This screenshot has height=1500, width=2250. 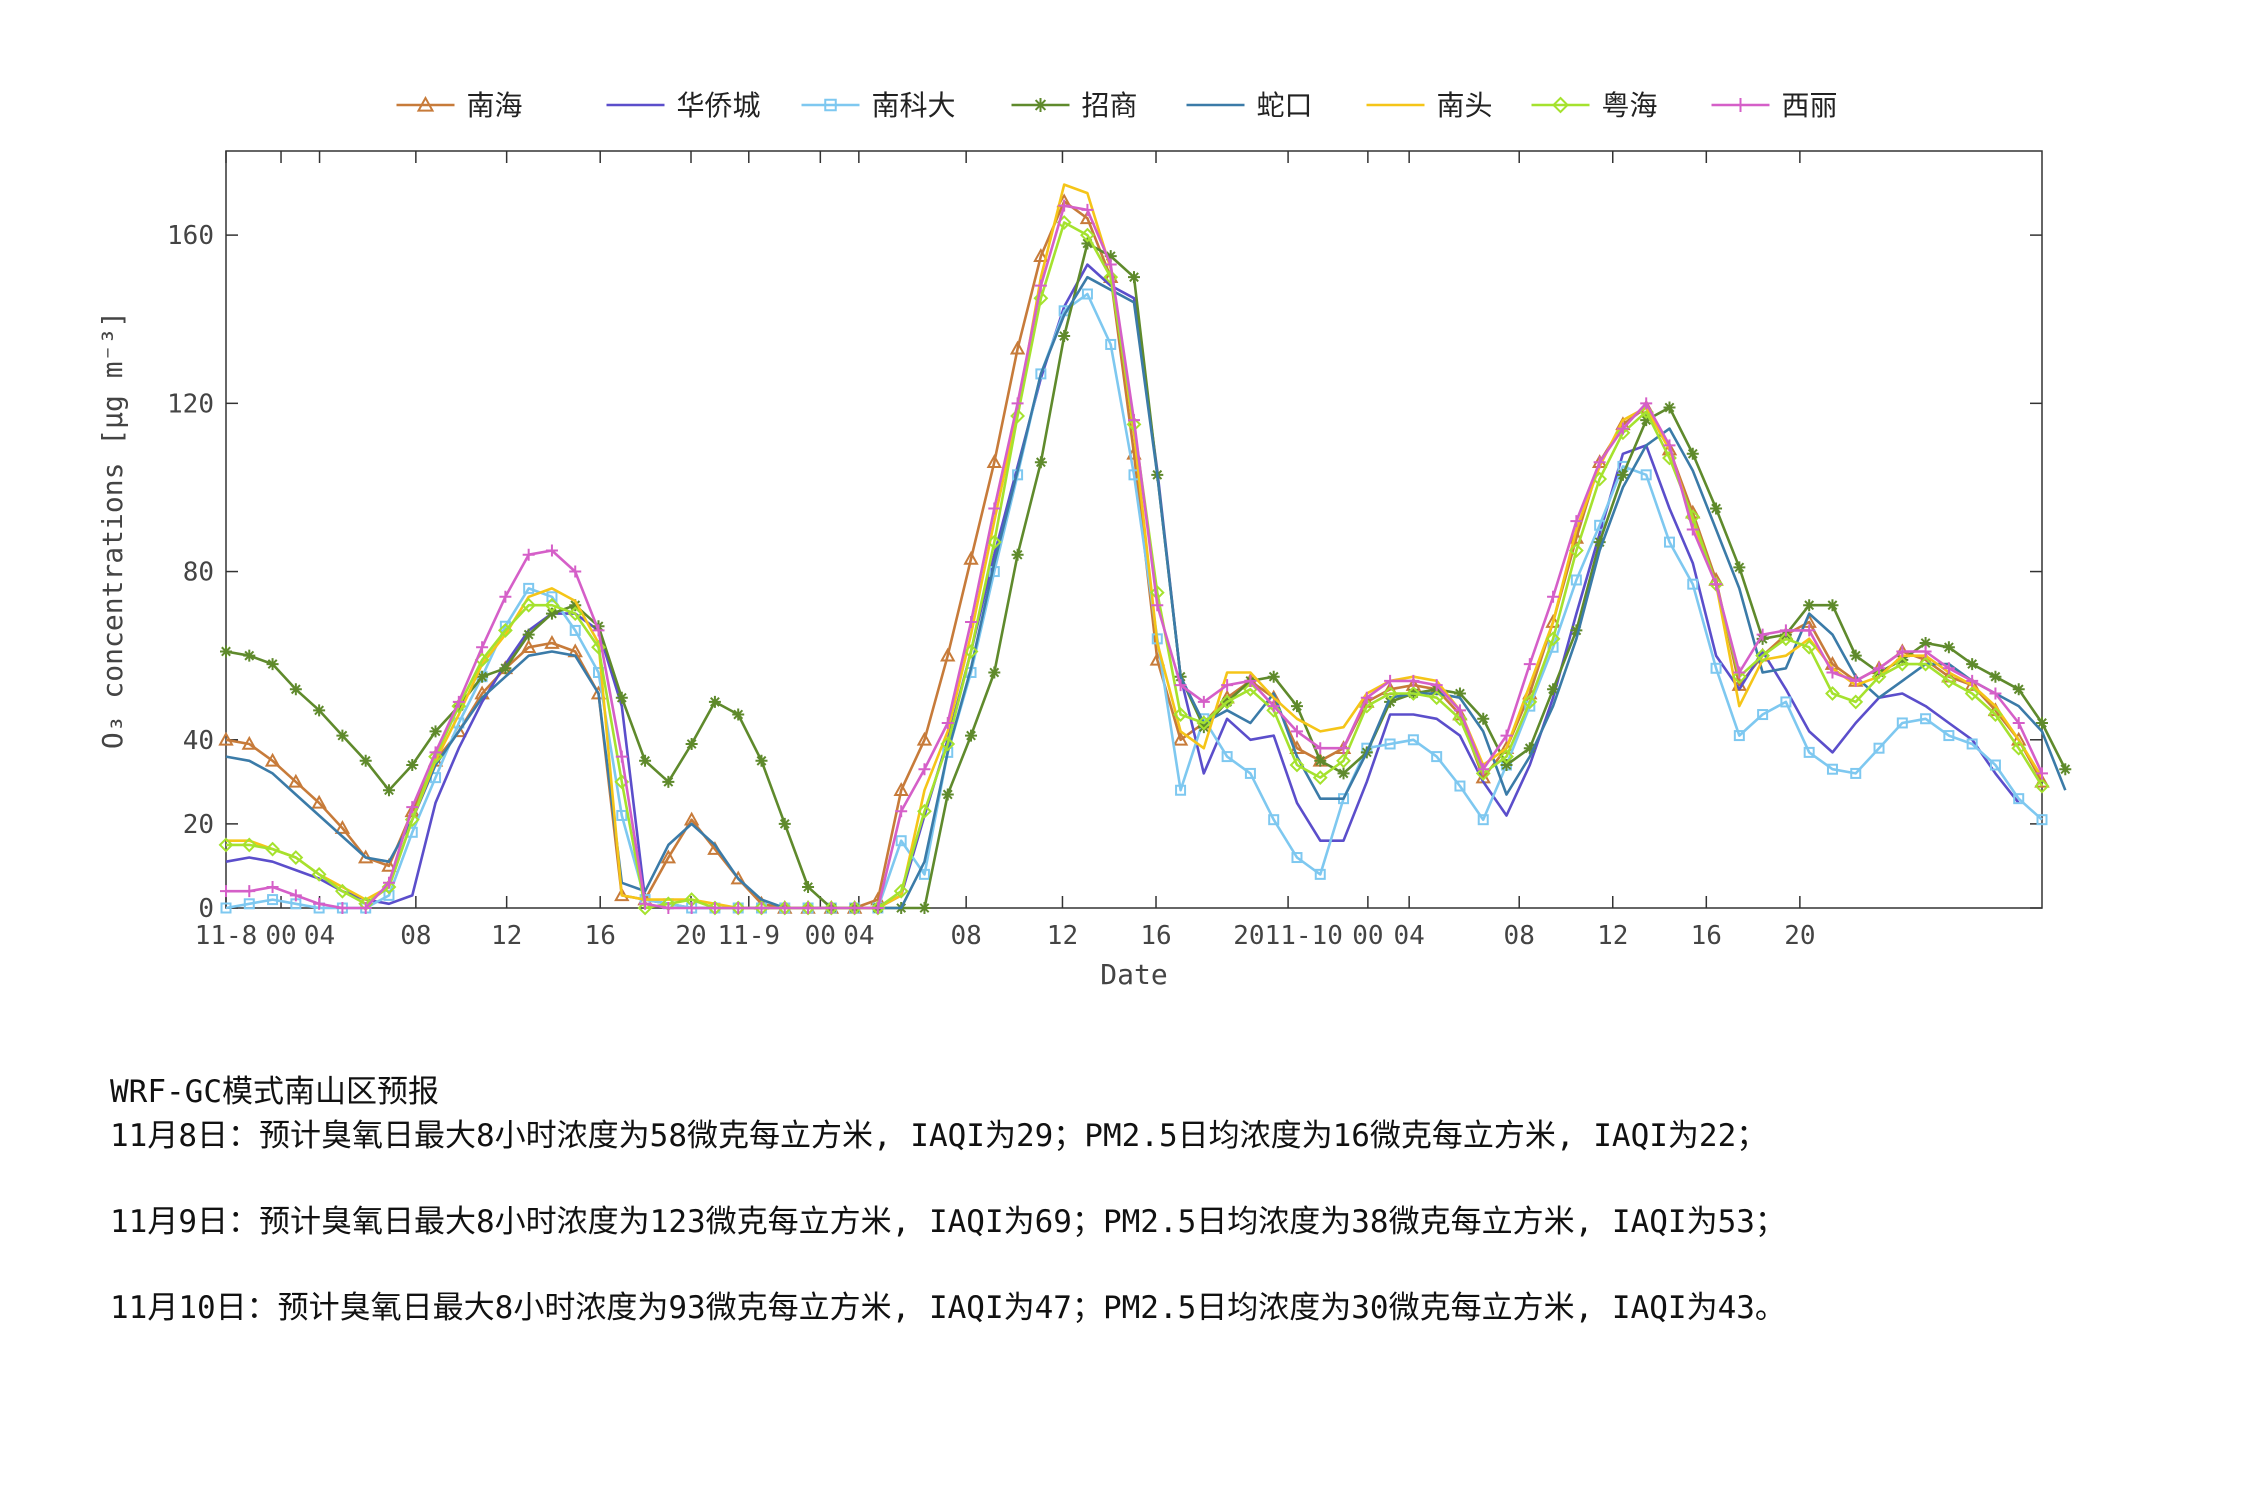 I want to click on x-tick-label: 04, so click(x=319, y=936).